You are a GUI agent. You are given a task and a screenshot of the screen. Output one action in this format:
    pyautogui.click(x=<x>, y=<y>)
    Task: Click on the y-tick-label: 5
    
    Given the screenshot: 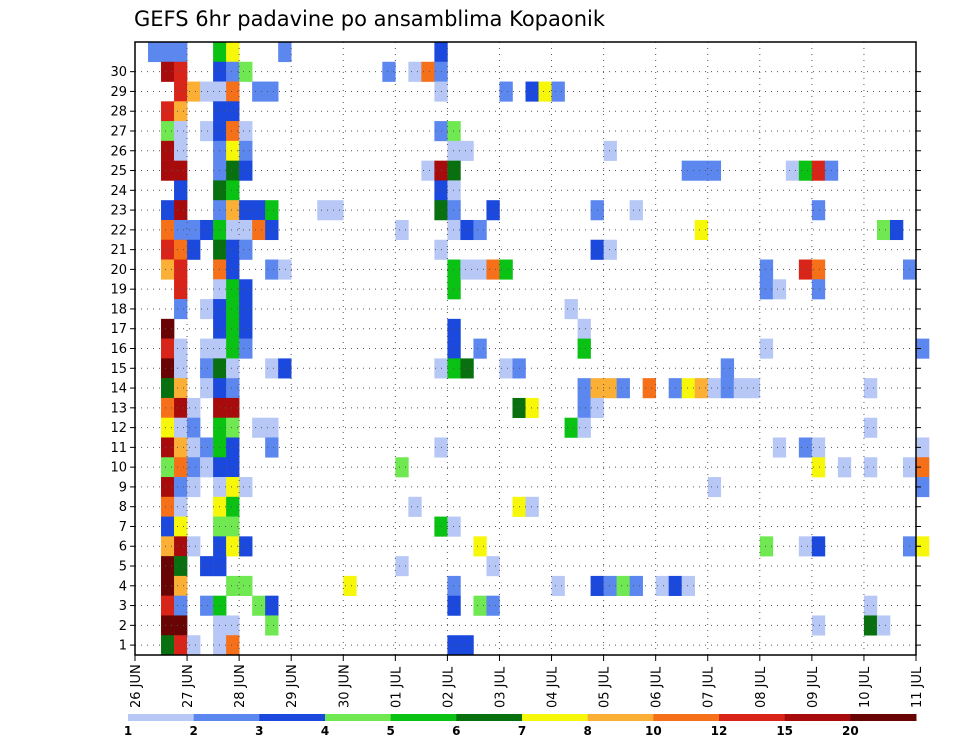 What is the action you would take?
    pyautogui.click(x=123, y=567)
    